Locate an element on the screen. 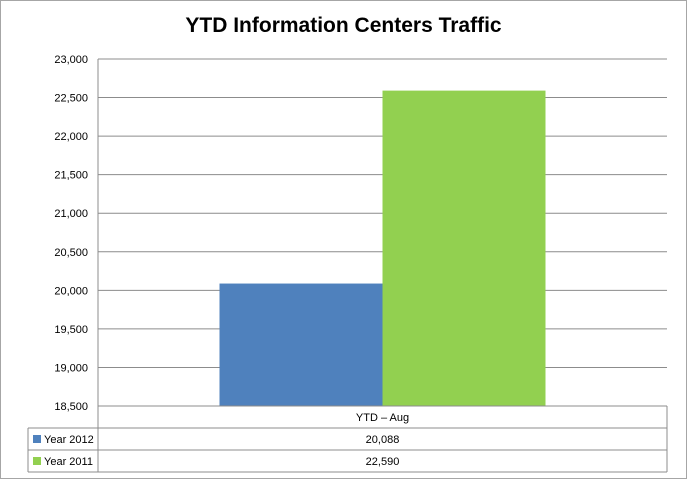 The width and height of the screenshot is (687, 479). legend-label: Year 2012 is located at coordinates (69, 440).